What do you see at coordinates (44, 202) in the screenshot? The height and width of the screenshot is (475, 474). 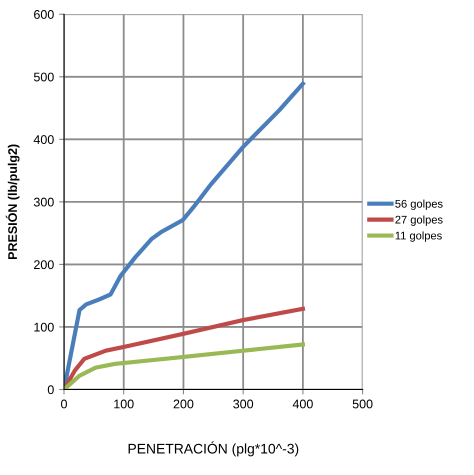 I see `y-tick-label: 300` at bounding box center [44, 202].